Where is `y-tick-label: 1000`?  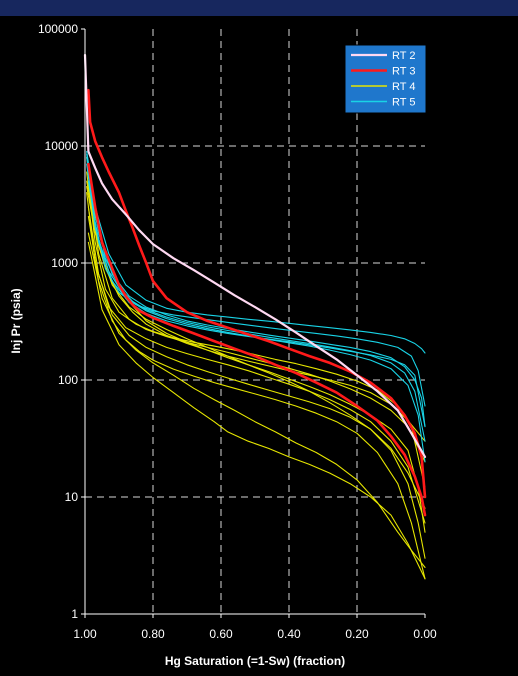 y-tick-label: 1000 is located at coordinates (64, 263).